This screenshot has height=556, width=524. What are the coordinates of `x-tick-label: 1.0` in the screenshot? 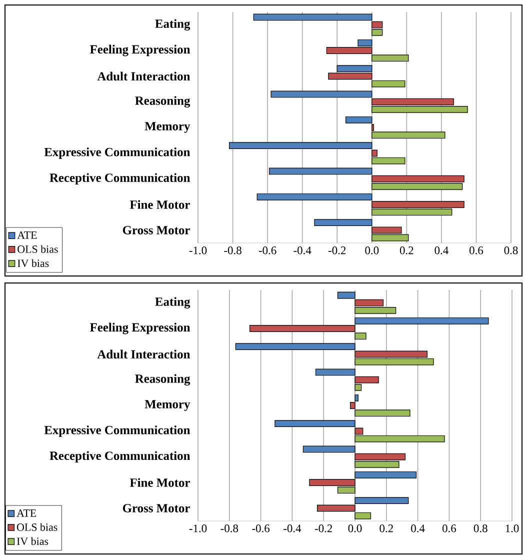 It's located at (512, 528).